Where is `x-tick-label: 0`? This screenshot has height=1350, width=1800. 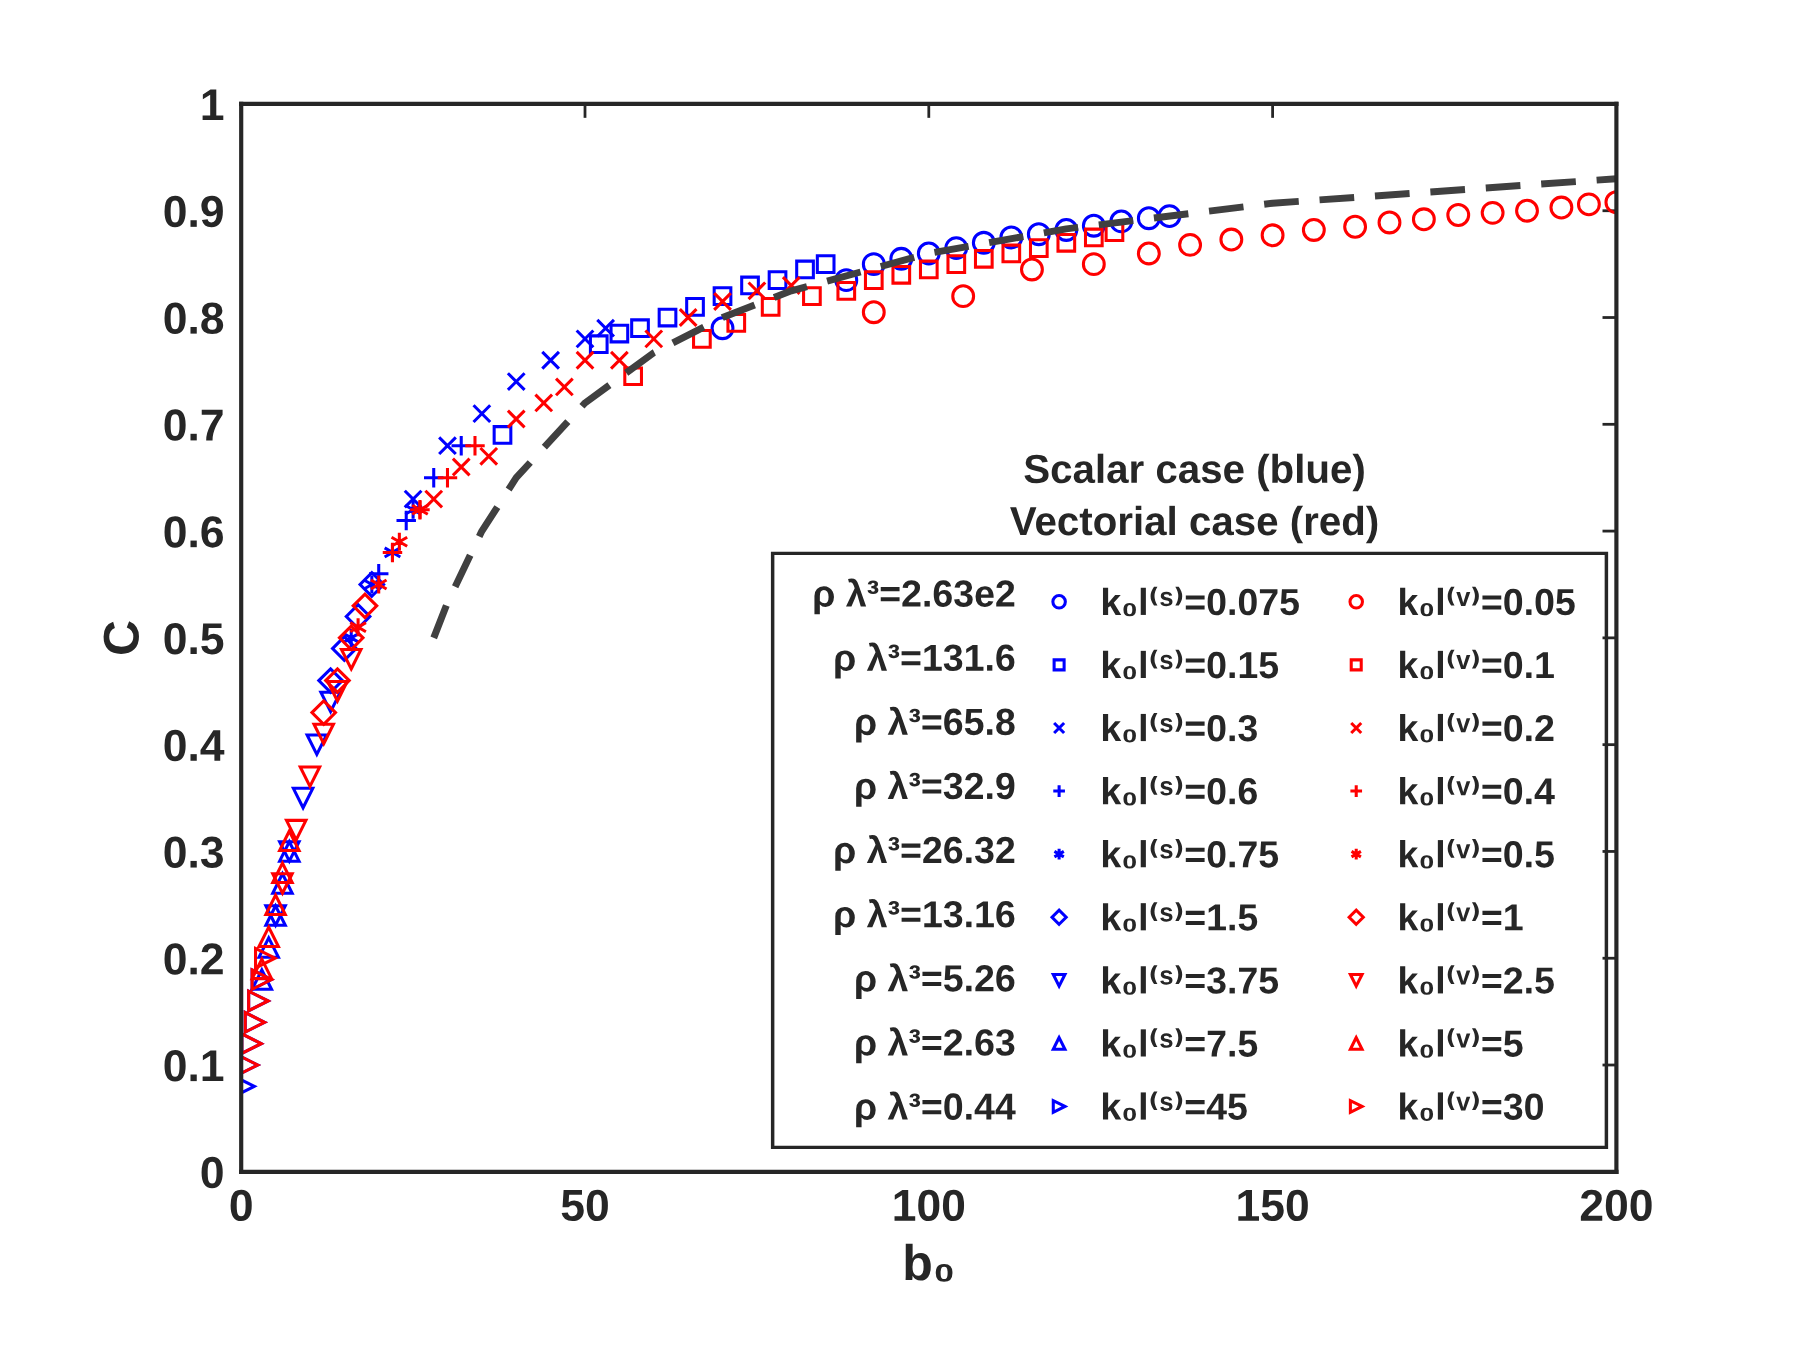
x-tick-label: 0 is located at coordinates (241, 1205).